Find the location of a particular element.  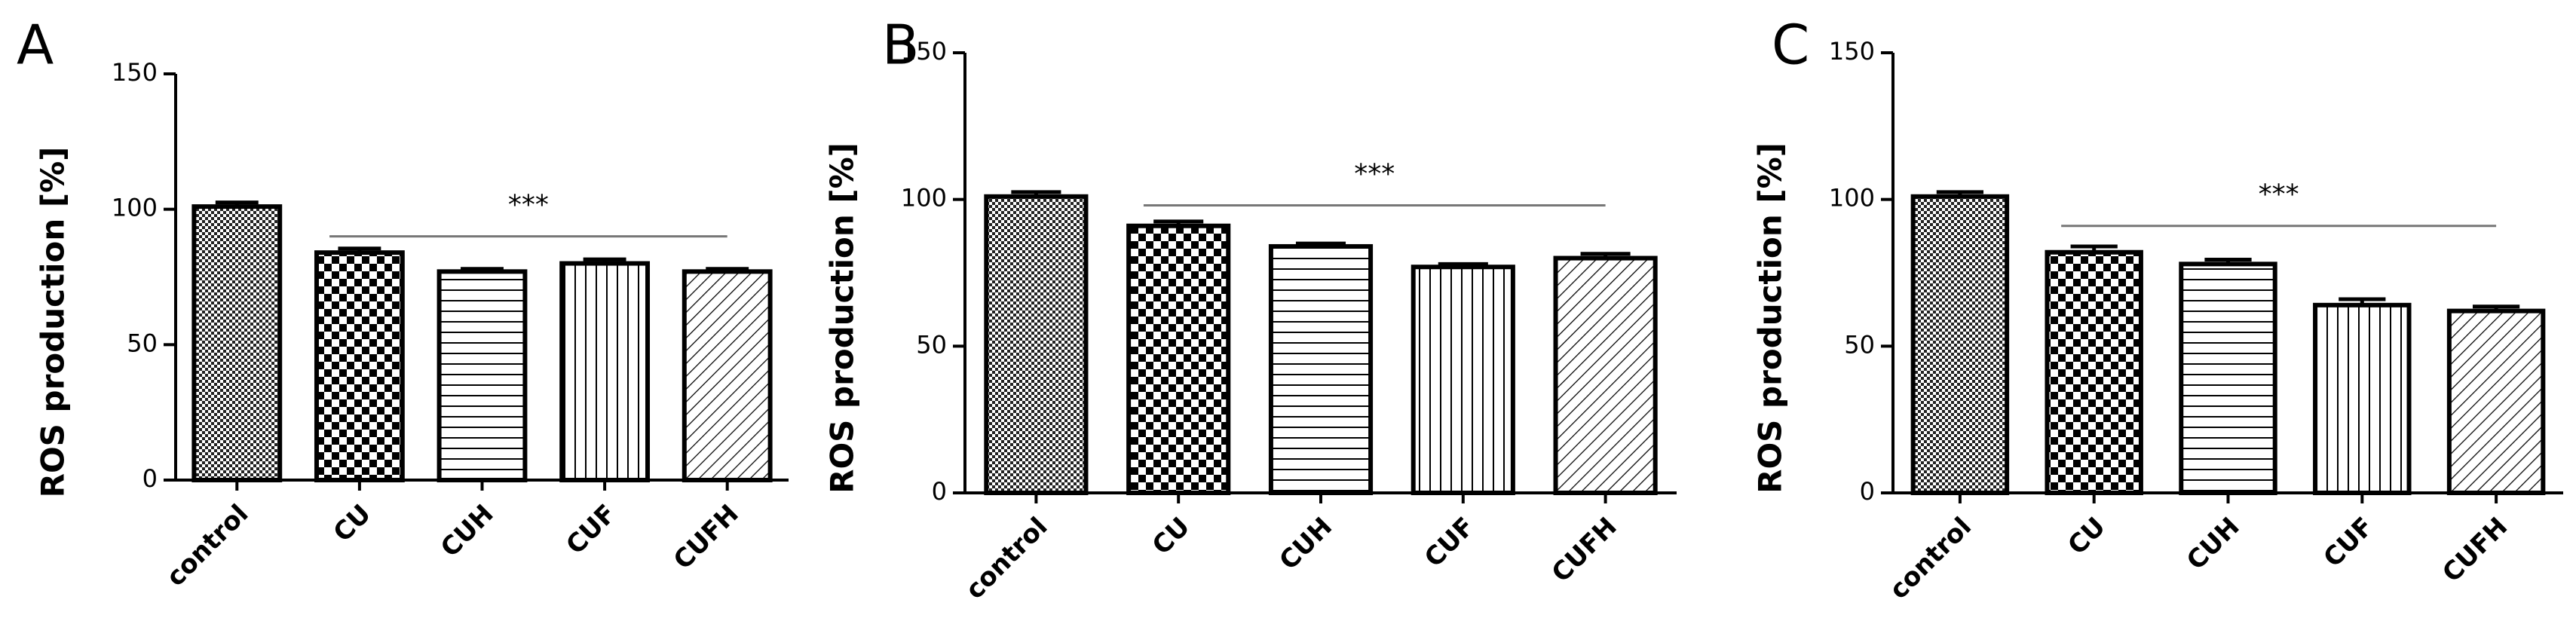

panel-label: B is located at coordinates (900, 45).